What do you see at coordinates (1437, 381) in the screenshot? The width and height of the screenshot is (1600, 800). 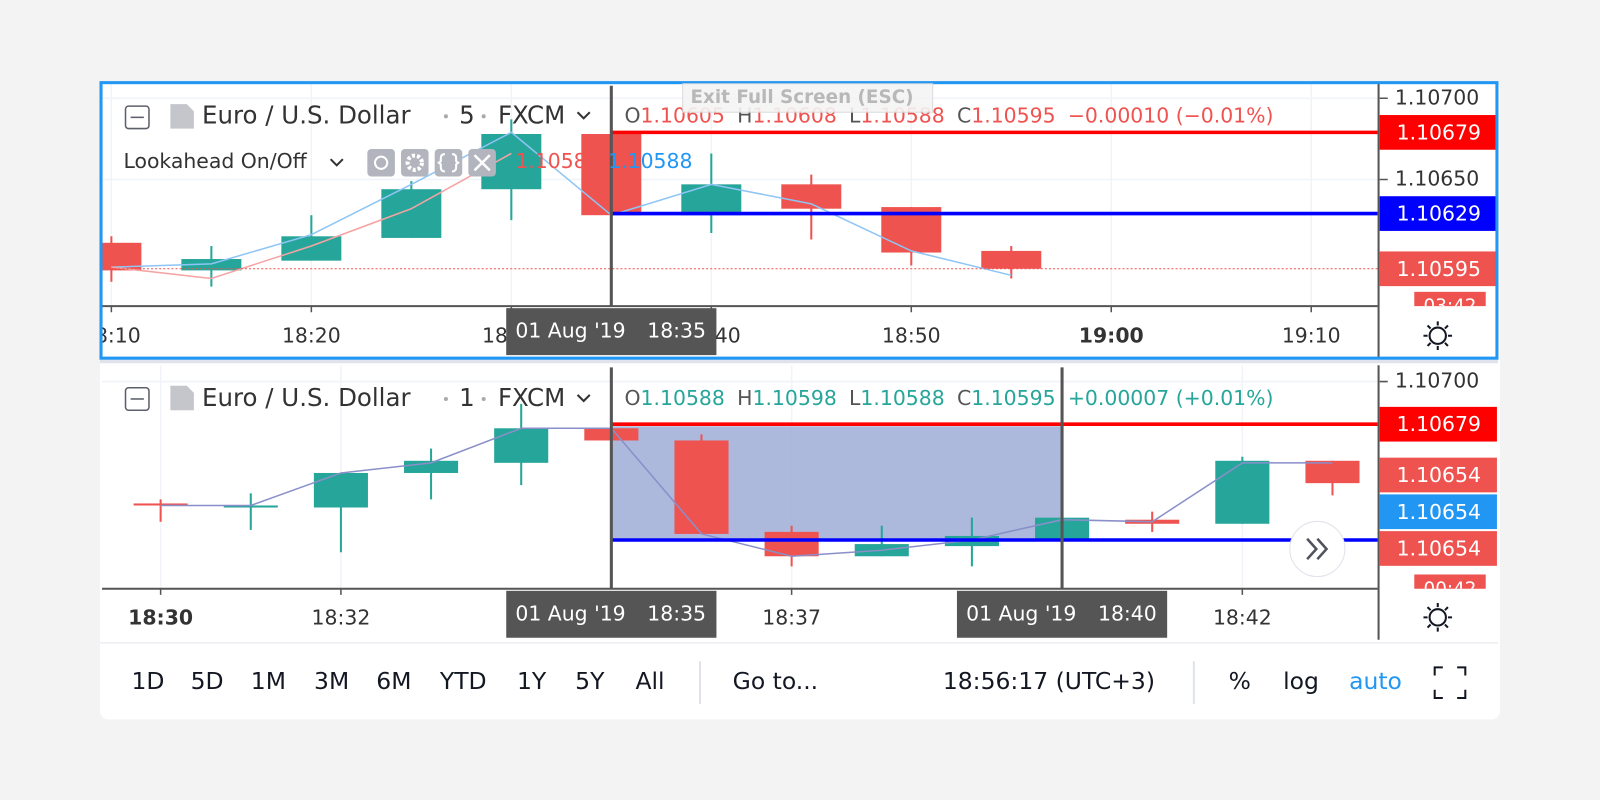 I see `y-tick-label: 1.10700` at bounding box center [1437, 381].